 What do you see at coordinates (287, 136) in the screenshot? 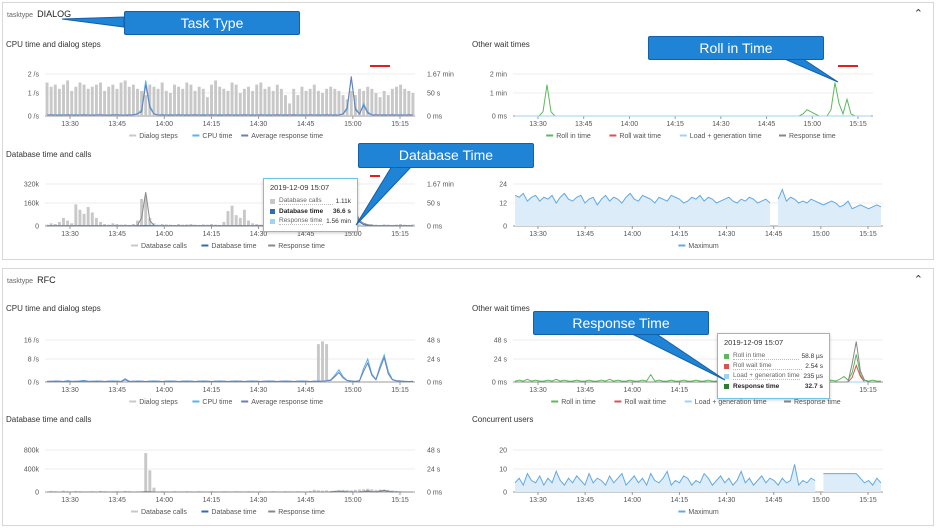
I see `legend-label: Average response time` at bounding box center [287, 136].